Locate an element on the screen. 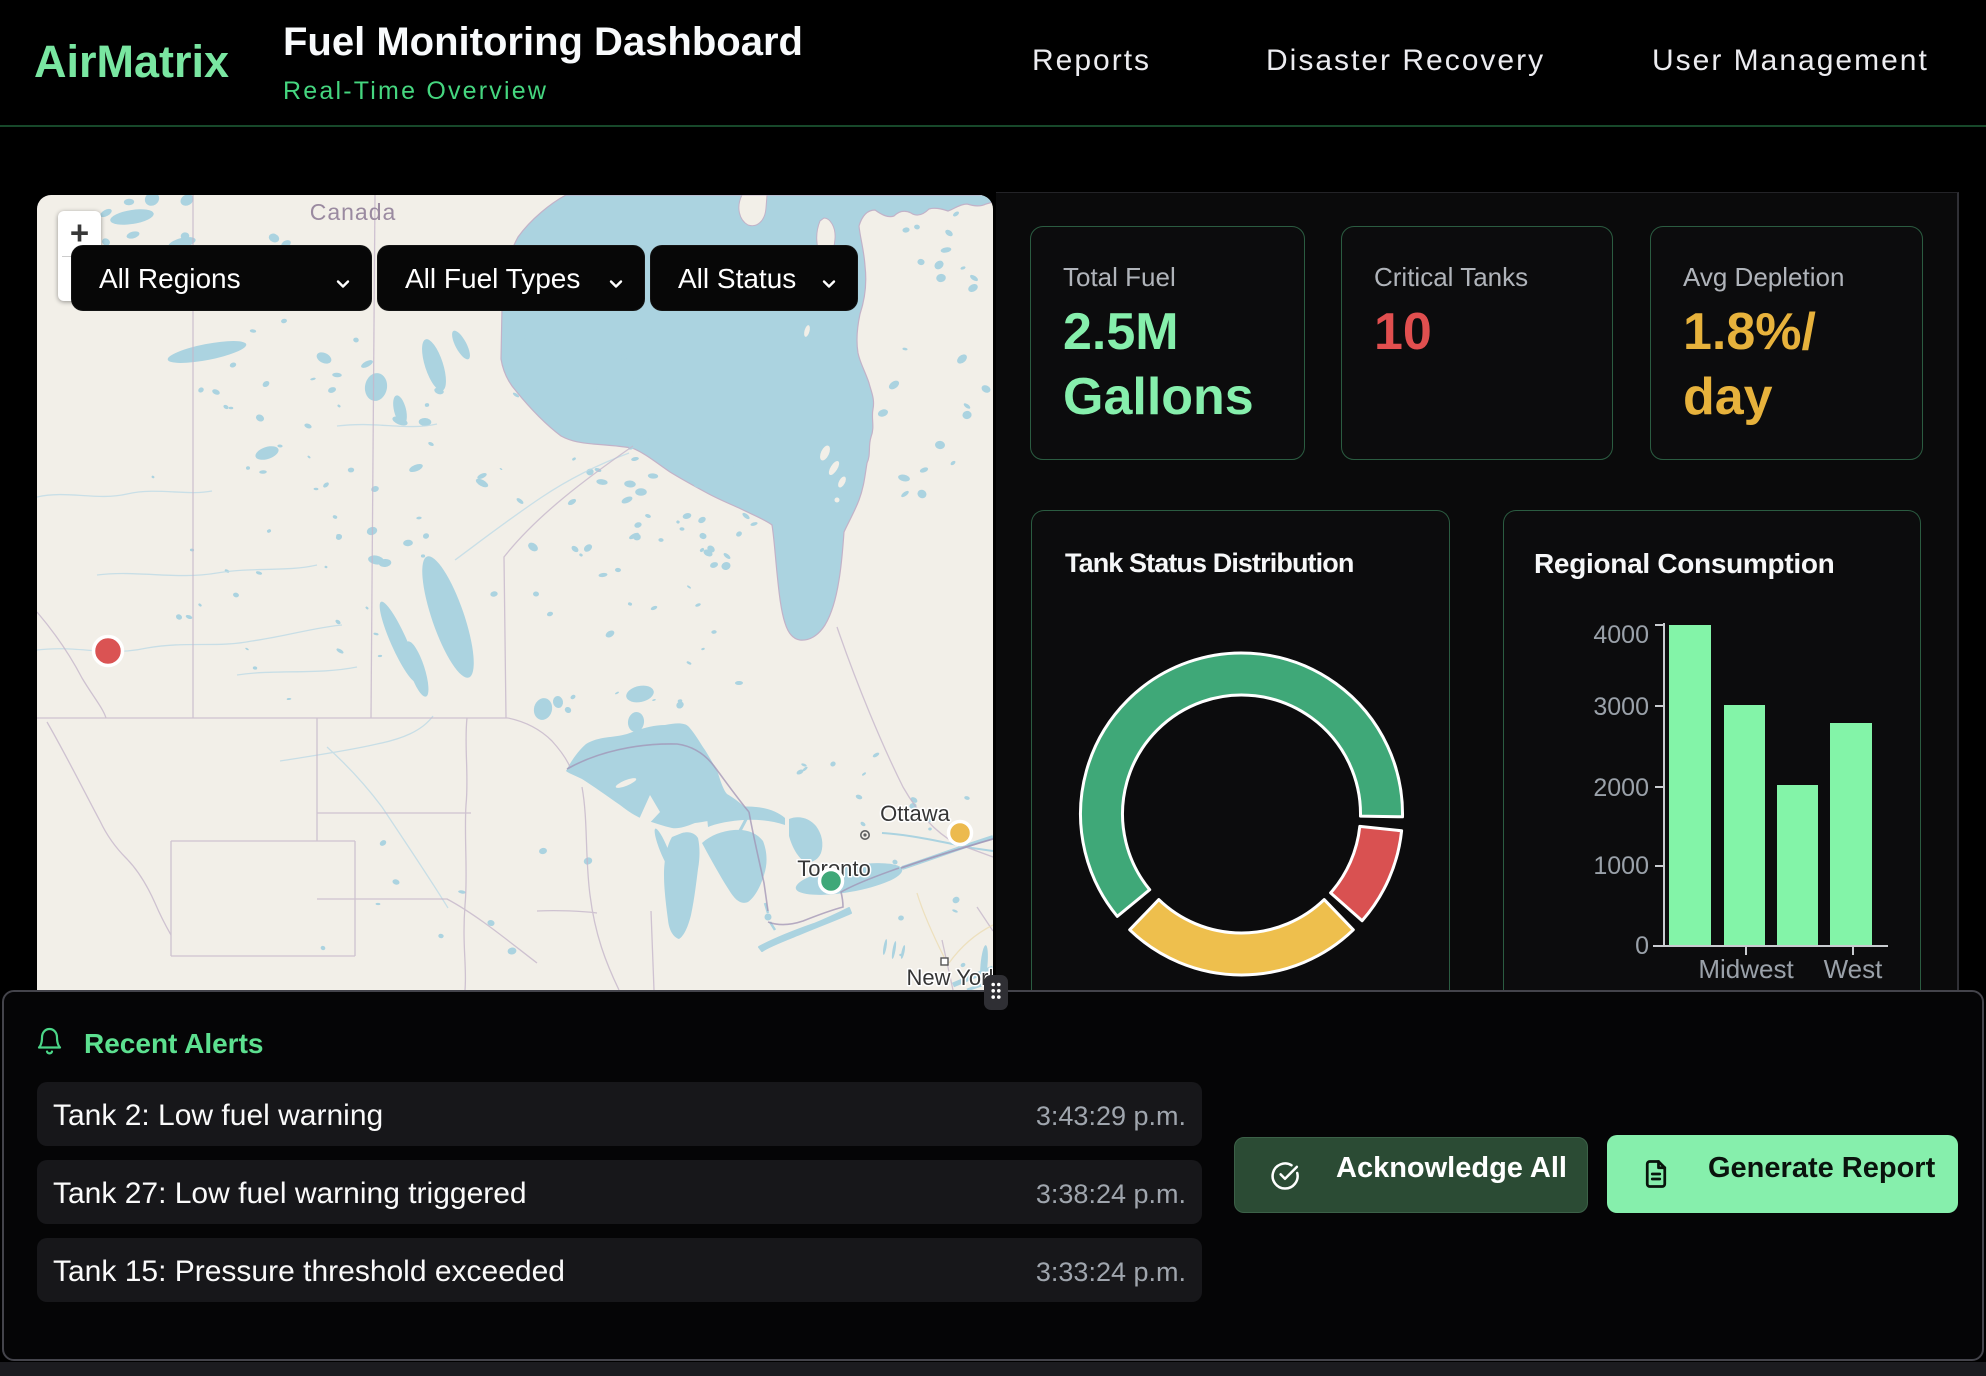 This screenshot has width=1986, height=1376. svg-text: Canada is located at coordinates (353, 212).